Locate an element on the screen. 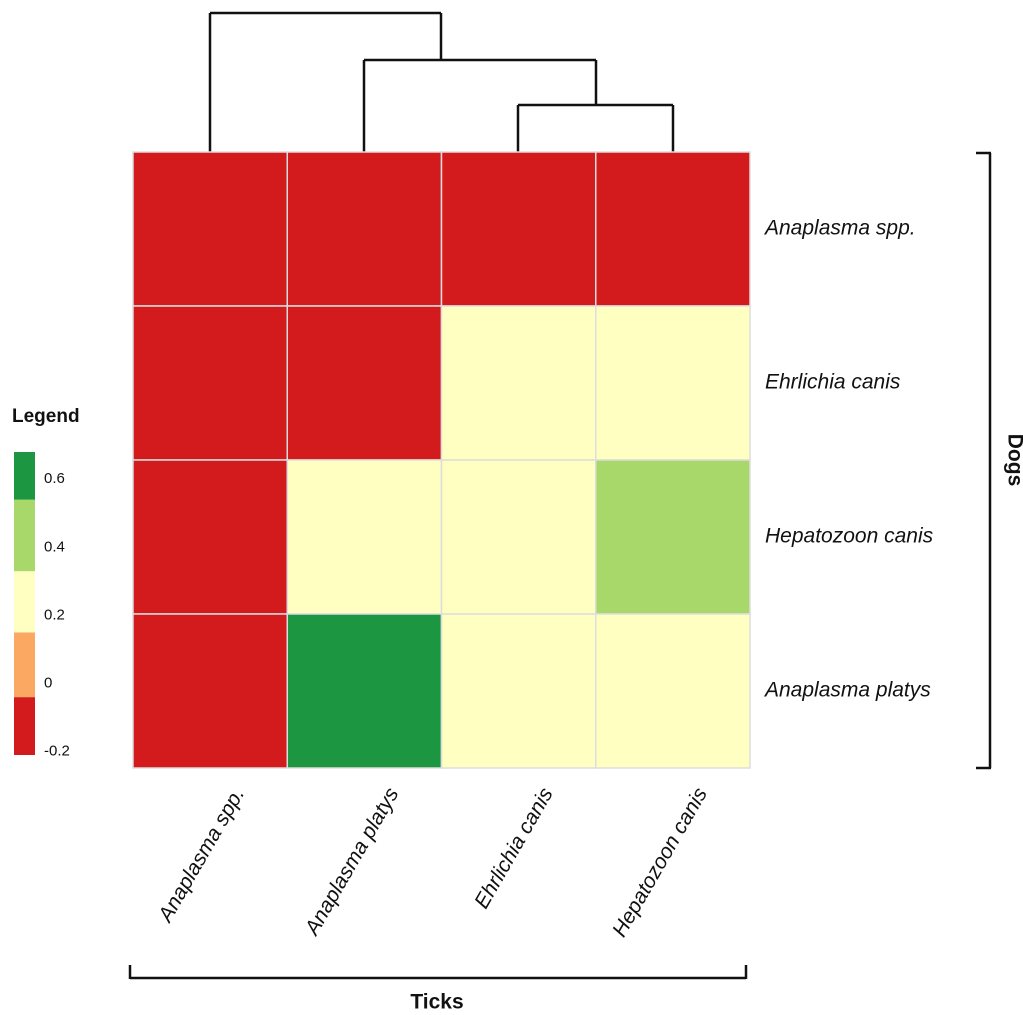 The height and width of the screenshot is (1015, 1023). legend-tick-label: 0.6 is located at coordinates (54, 478).